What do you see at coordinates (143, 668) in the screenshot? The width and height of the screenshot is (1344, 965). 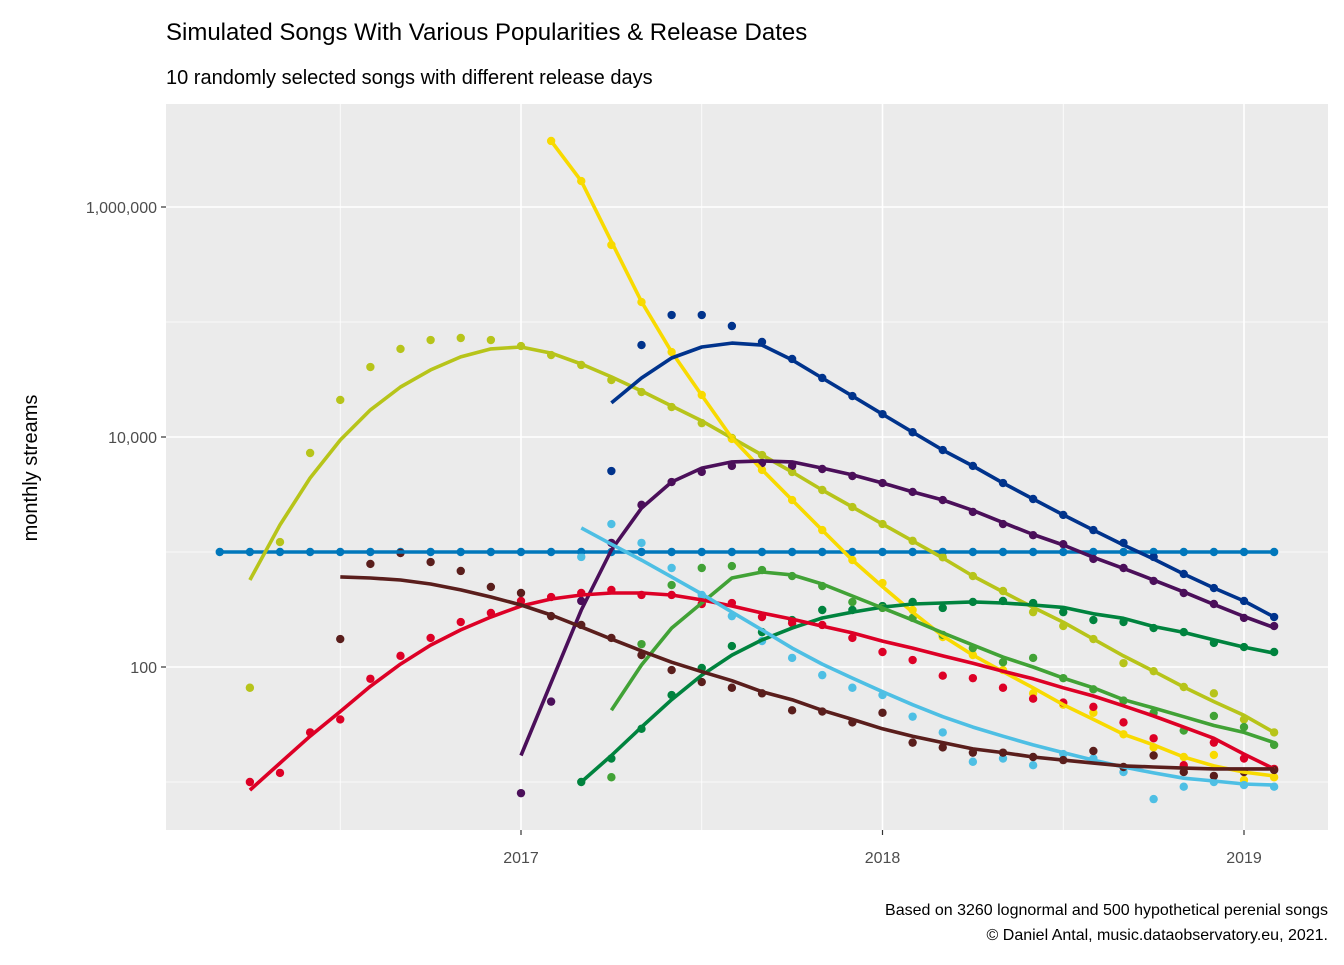 I see `y-tick-label: 100` at bounding box center [143, 668].